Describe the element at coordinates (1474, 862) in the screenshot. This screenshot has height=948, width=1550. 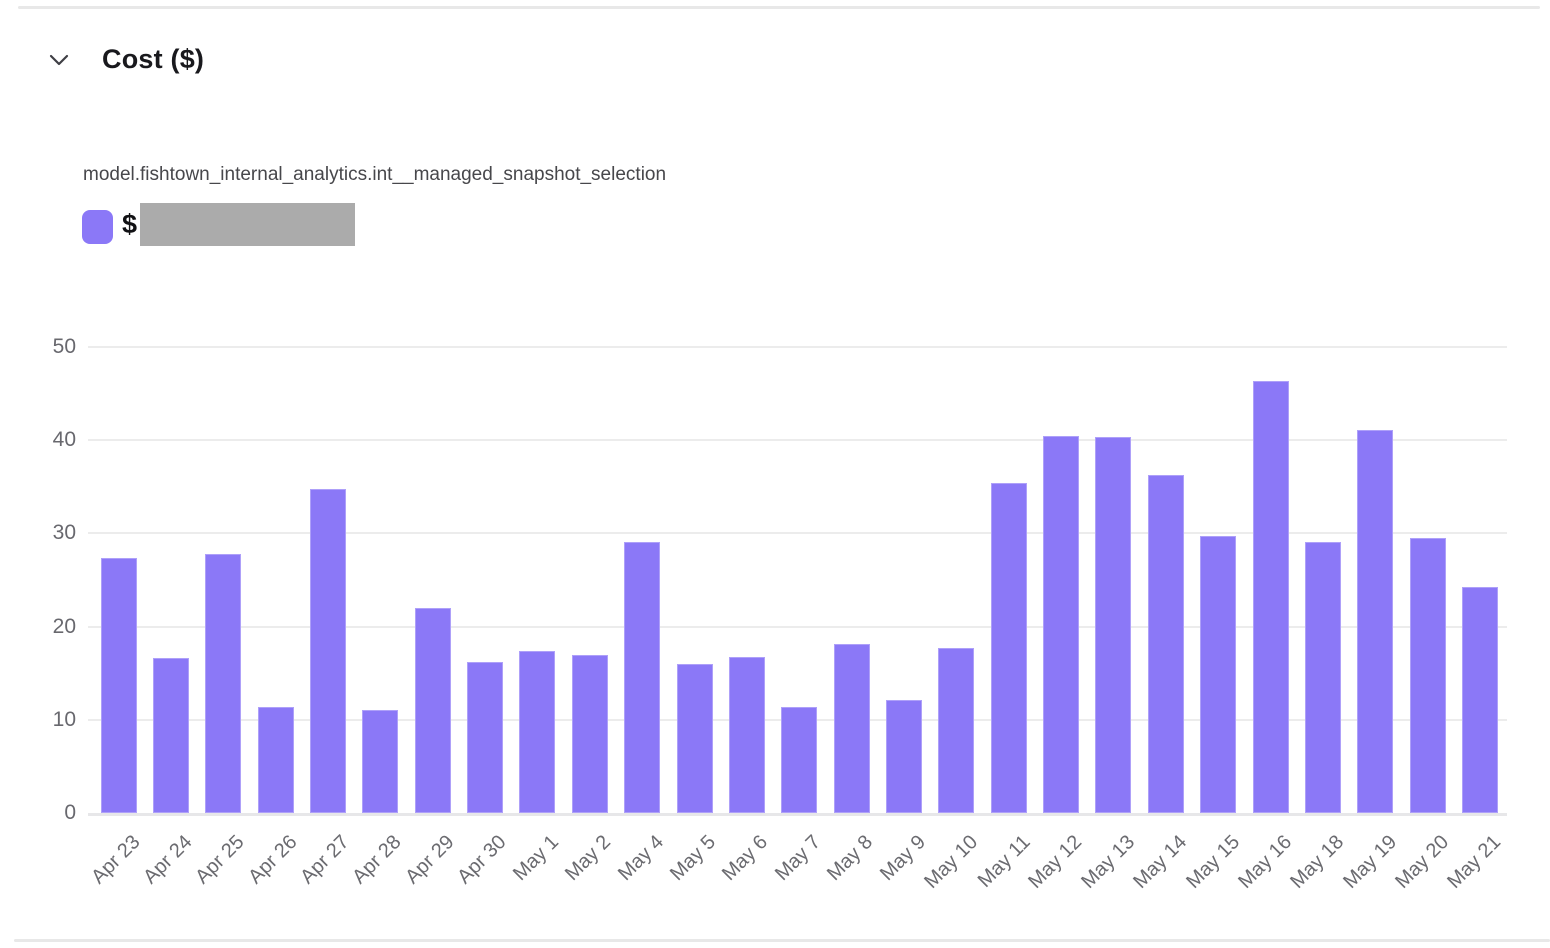
I see `x-tick-label: May 21` at that location.